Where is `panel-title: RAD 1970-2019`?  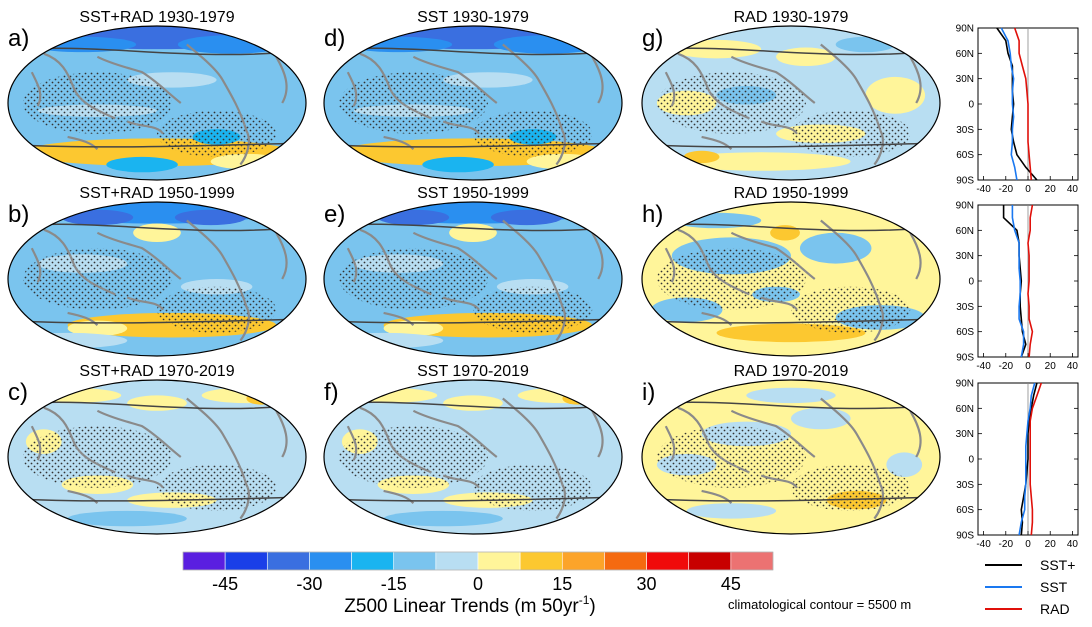 panel-title: RAD 1970-2019 is located at coordinates (791, 371).